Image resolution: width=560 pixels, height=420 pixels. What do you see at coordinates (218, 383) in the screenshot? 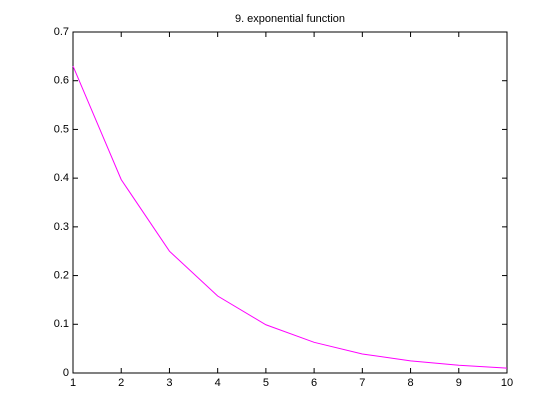
I see `x-tick-label: 4` at bounding box center [218, 383].